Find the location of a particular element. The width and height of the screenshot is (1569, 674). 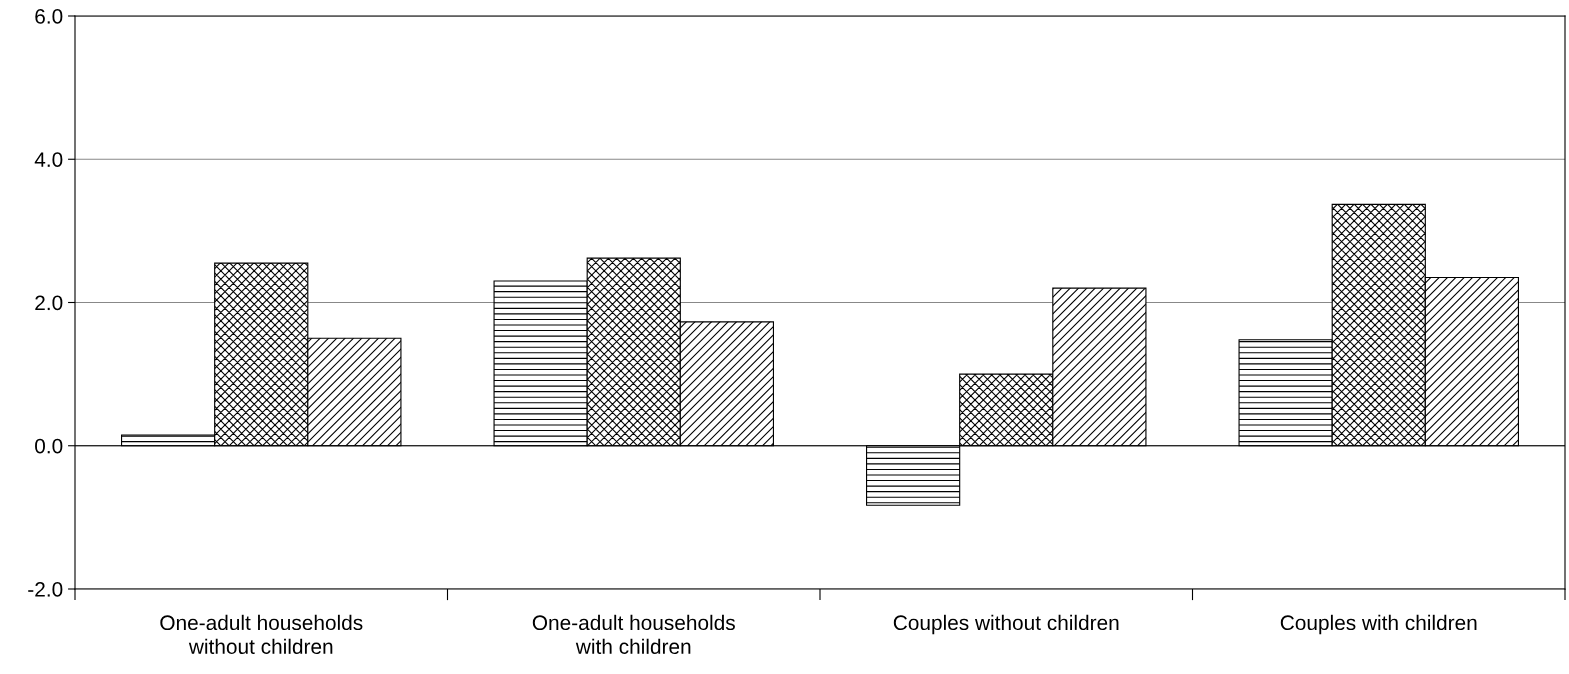

x-tick-label: One-adult households without children is located at coordinates (261, 634).